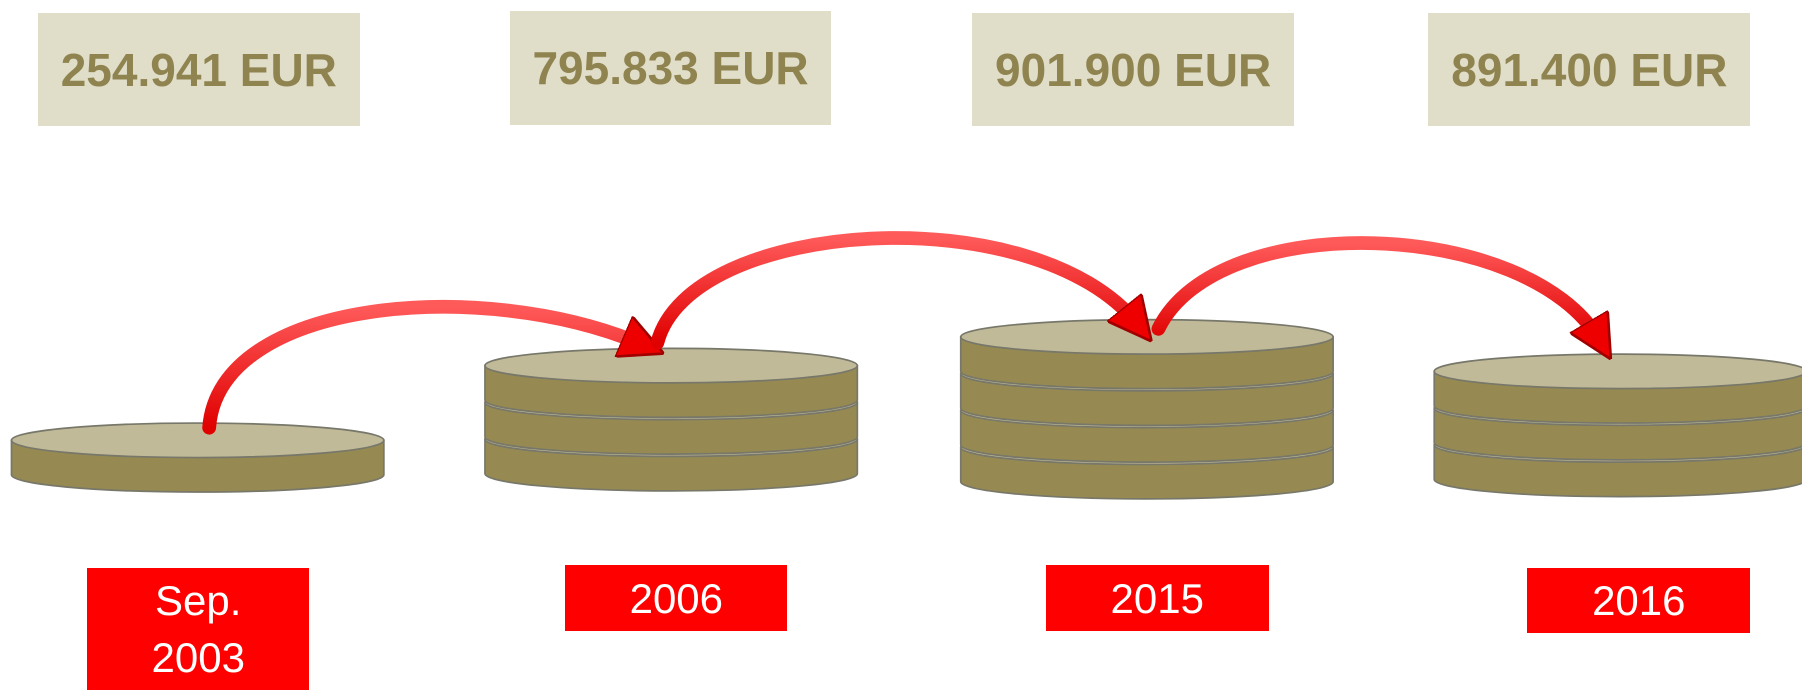 This screenshot has width=1802, height=691. I want to click on amount-box: 891.400 EUR, so click(1589, 69).